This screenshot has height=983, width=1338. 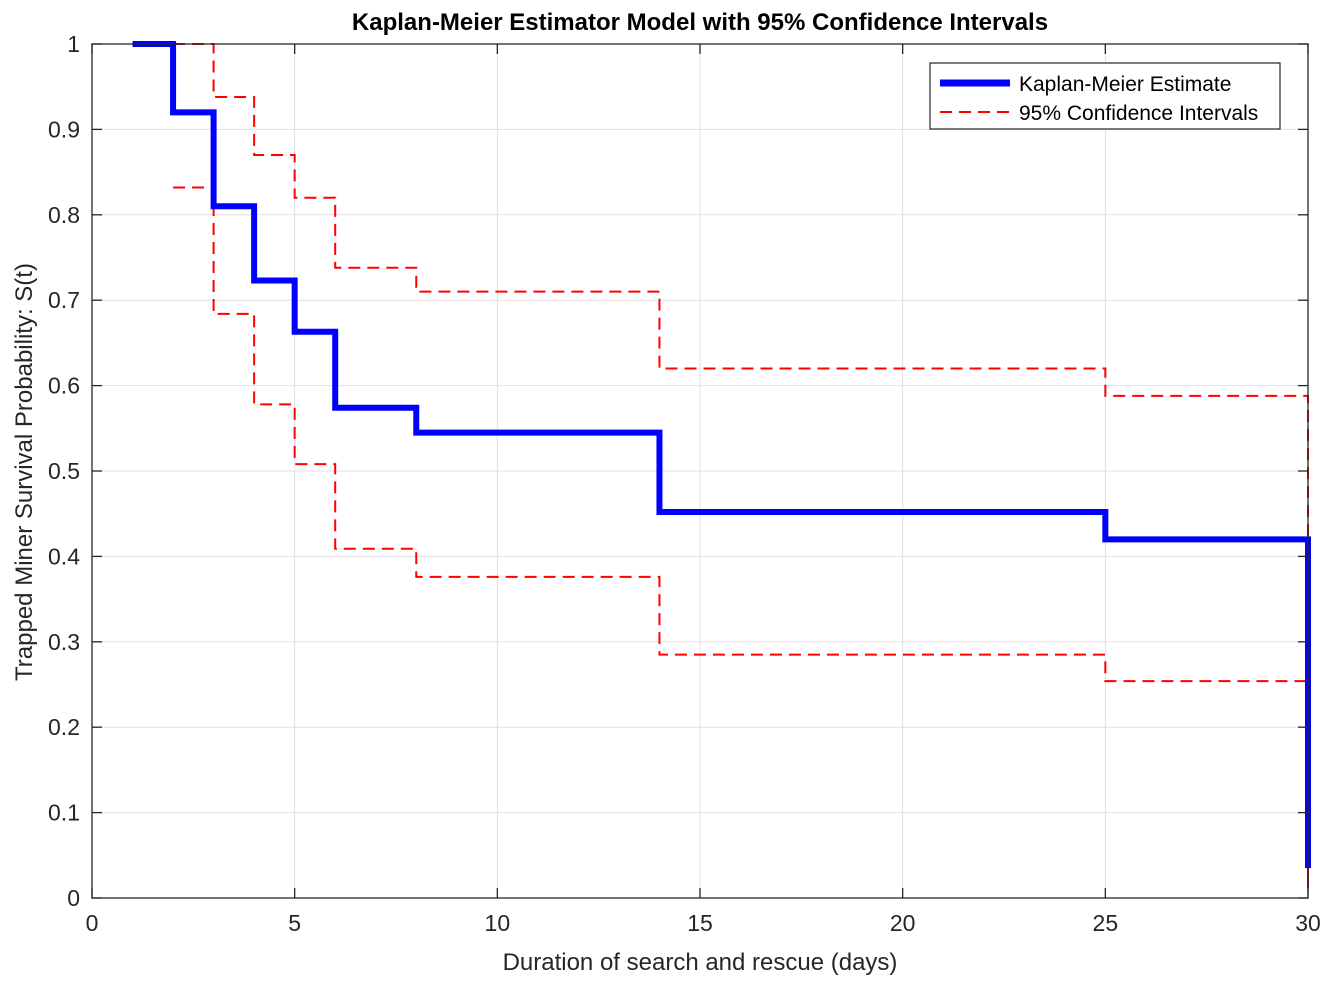 I want to click on x-tick-label: 10, so click(x=498, y=923).